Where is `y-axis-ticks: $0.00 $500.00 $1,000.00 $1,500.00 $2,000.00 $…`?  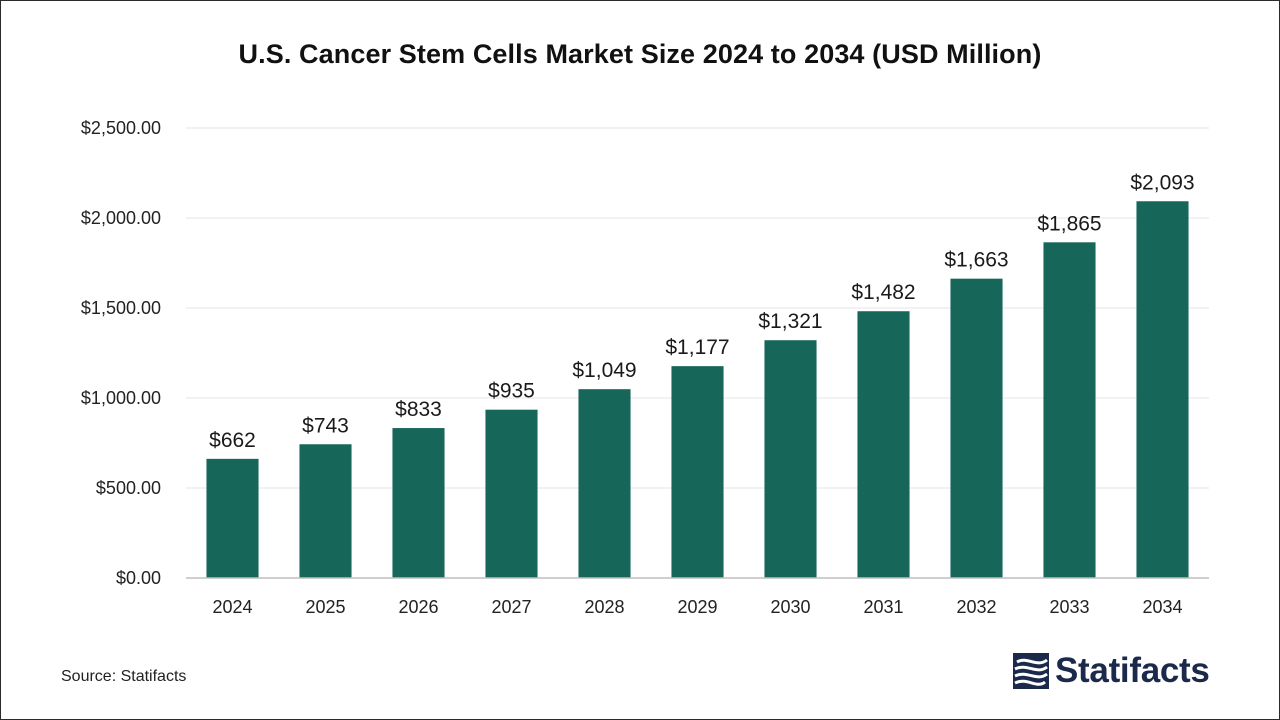 y-axis-ticks: $0.00 $500.00 $1,000.00 $1,500.00 $2,000.00 $… is located at coordinates (121, 353).